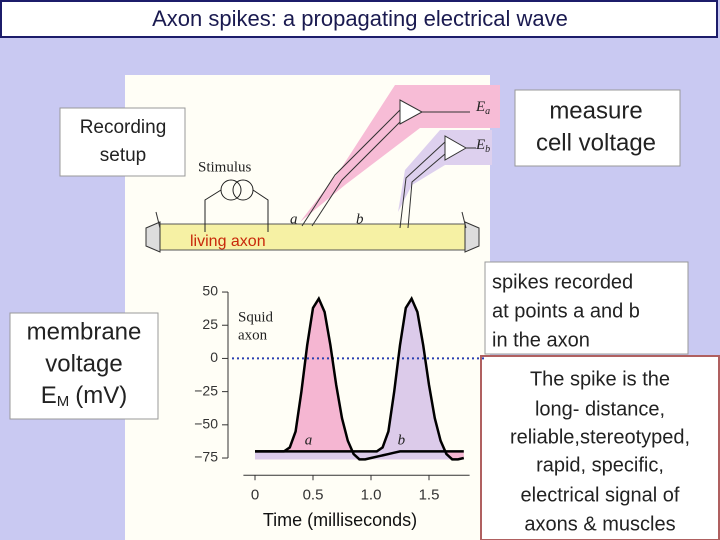  I want to click on y-tick-label: −75, so click(206, 457).